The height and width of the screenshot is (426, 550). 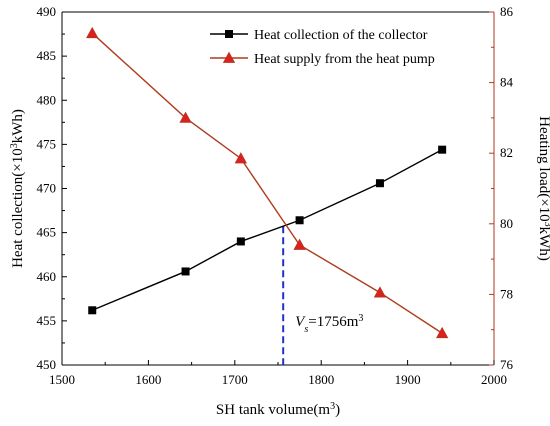 What do you see at coordinates (47, 55) in the screenshot?
I see `y-left-tick-label: 485` at bounding box center [47, 55].